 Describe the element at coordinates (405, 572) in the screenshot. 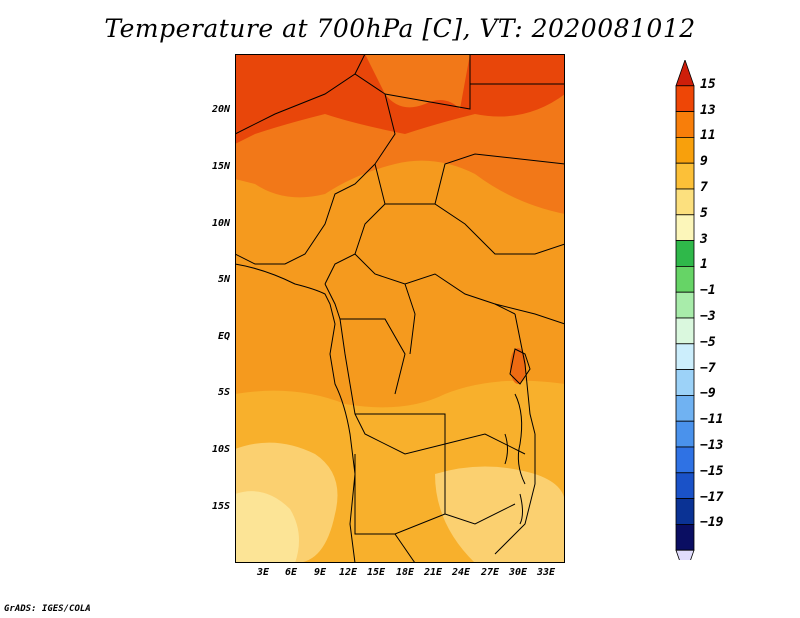

I see `lon-label-18e: 18E` at that location.